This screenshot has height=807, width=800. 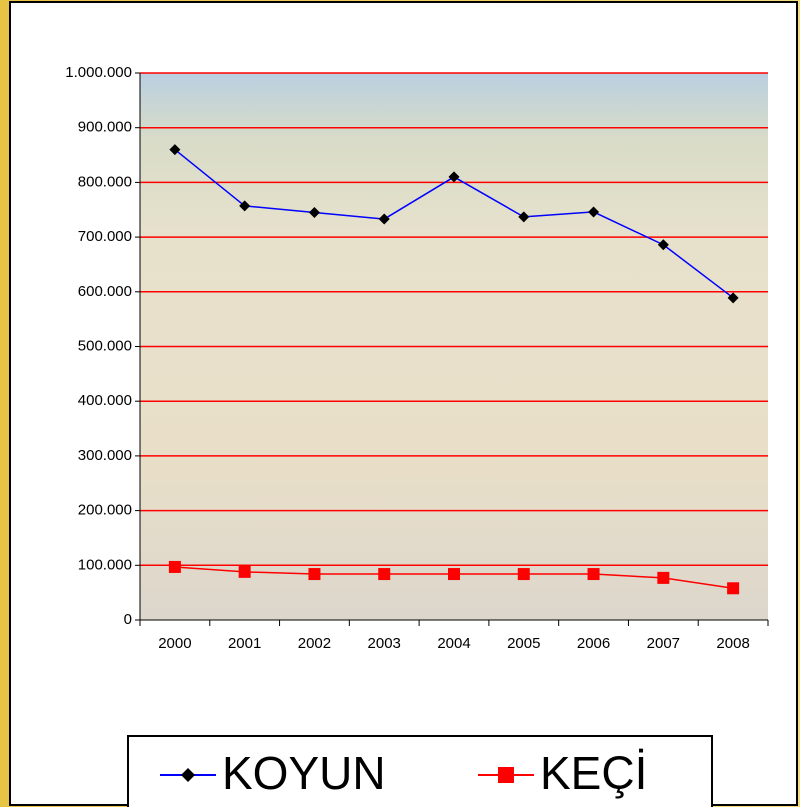 I want to click on y-tick-label: 600.000, so click(x=105, y=291).